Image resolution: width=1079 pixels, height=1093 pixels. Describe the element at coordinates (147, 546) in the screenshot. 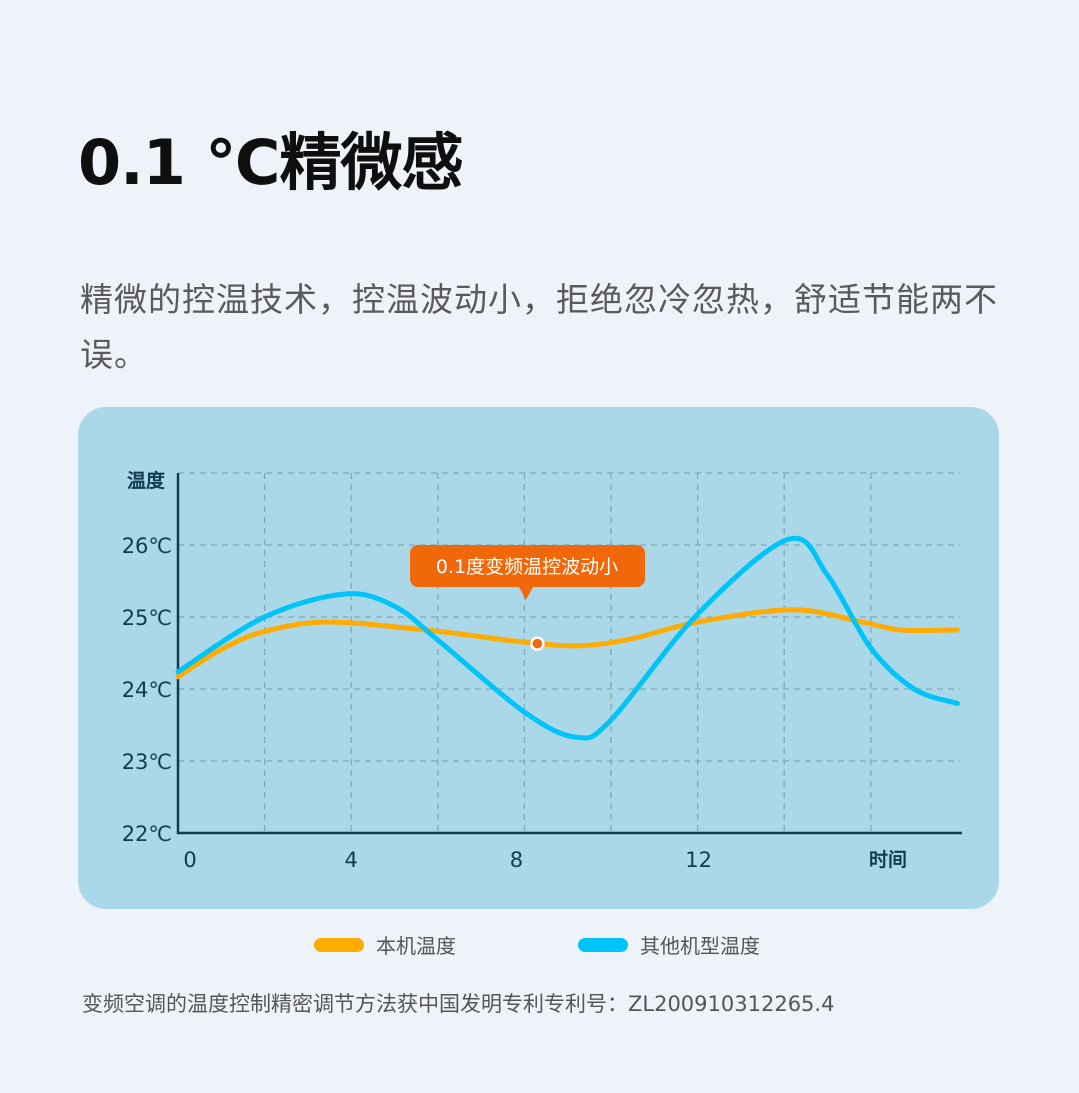

I see `y-tick-label: 26℃` at that location.